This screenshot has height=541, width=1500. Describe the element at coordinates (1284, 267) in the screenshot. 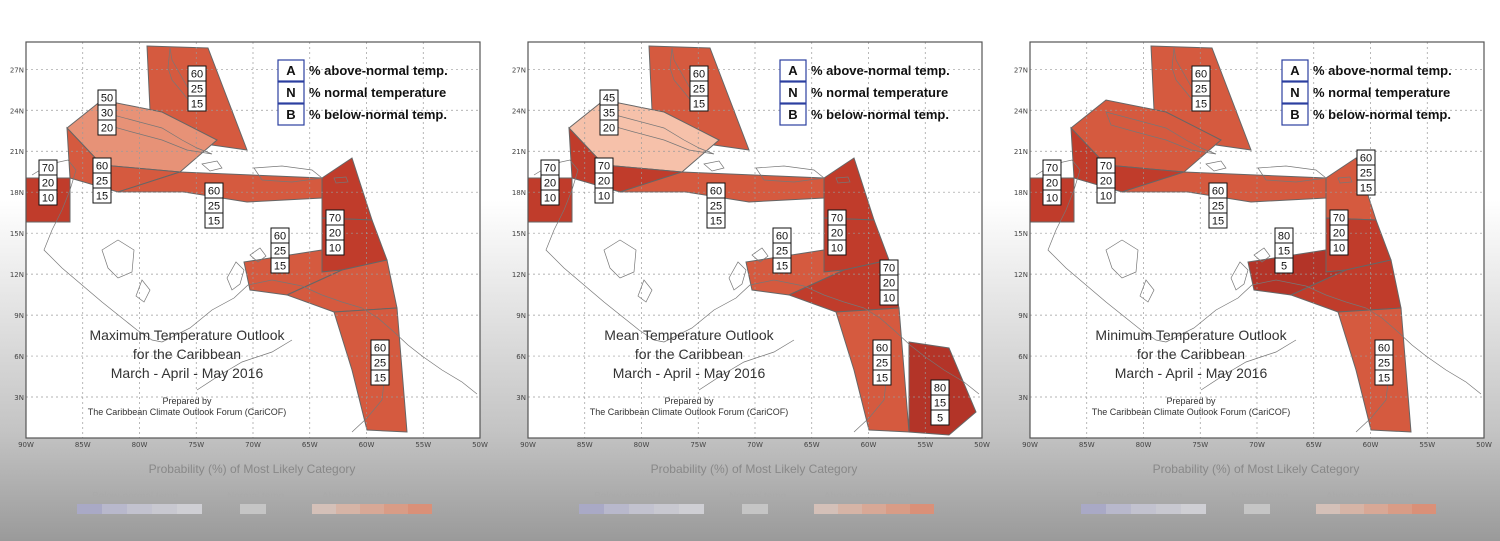

I see `prob-value: 5` at that location.